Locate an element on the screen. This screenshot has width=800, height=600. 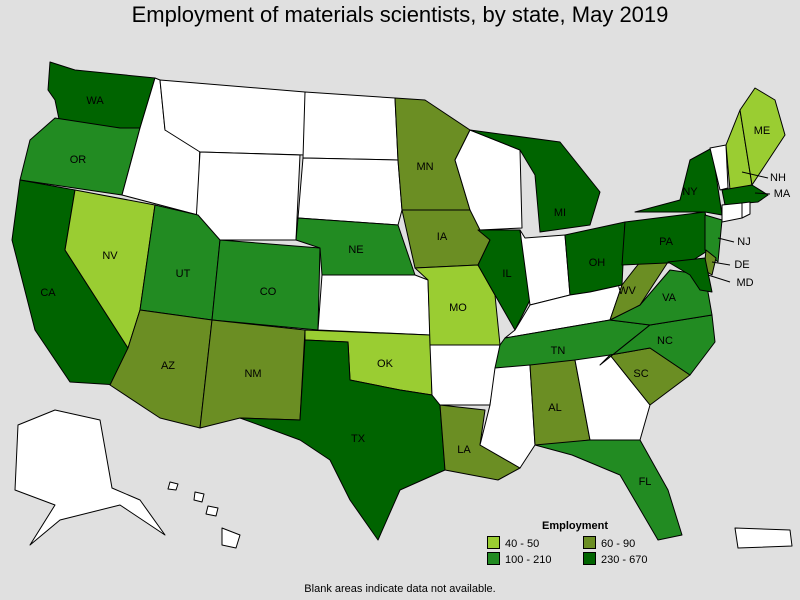
state-FL is located at coordinates (608, 490).